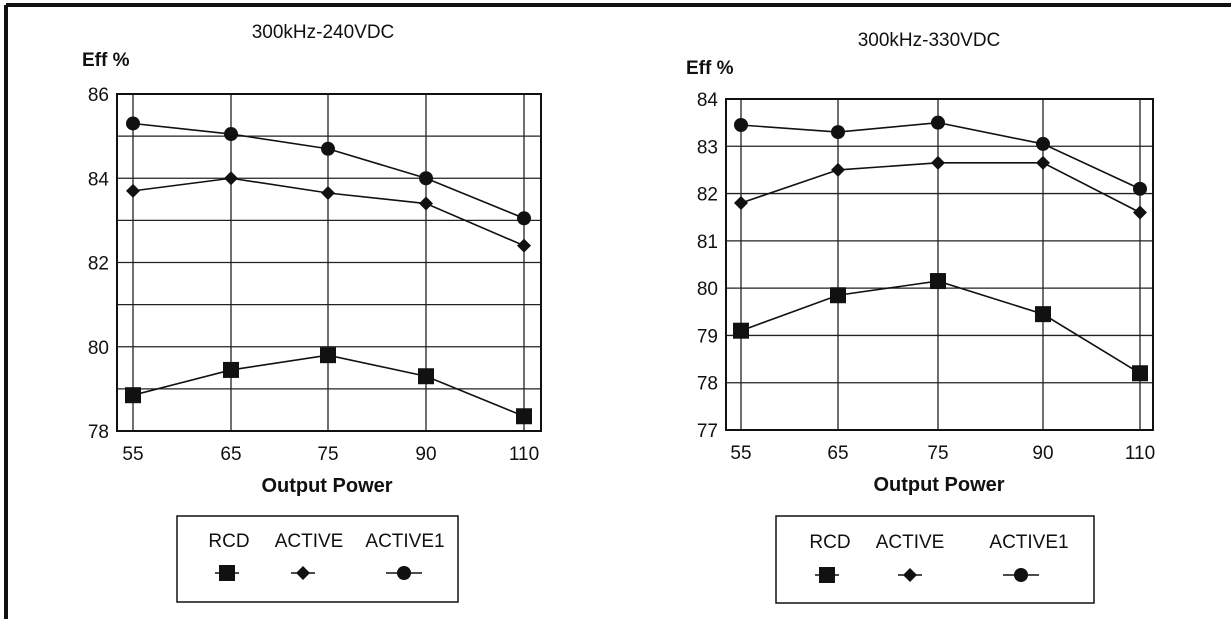 Image resolution: width=1231 pixels, height=619 pixels. Describe the element at coordinates (707, 147) in the screenshot. I see `y-tick-label: 83` at that location.